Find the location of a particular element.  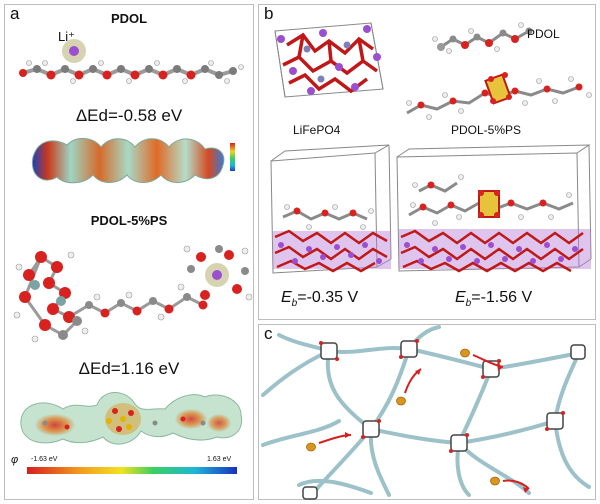

slab-box-right is located at coordinates (494, 208).